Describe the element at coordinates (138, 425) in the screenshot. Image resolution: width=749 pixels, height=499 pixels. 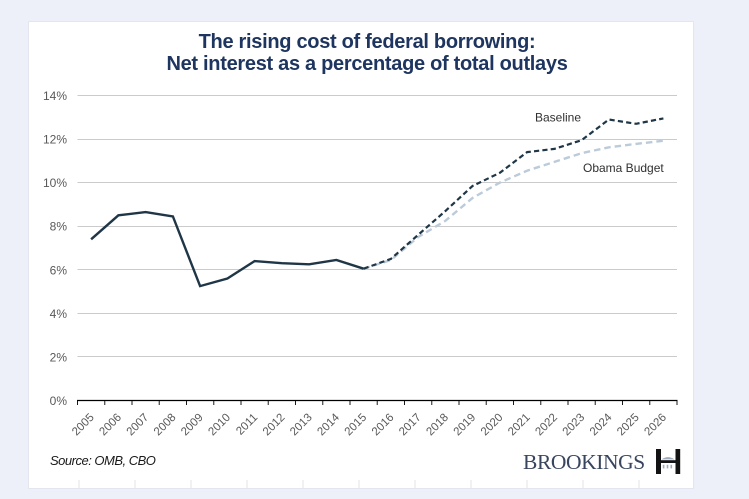
I see `svg-text: 2007` at that location.